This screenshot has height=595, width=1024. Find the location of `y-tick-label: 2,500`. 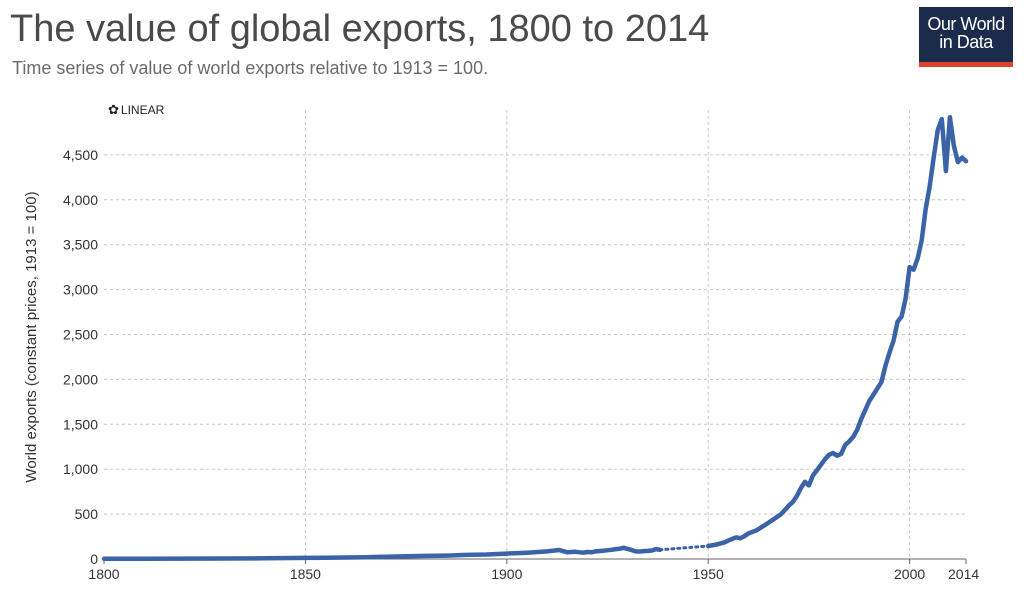

y-tick-label: 2,500 is located at coordinates (80, 335).